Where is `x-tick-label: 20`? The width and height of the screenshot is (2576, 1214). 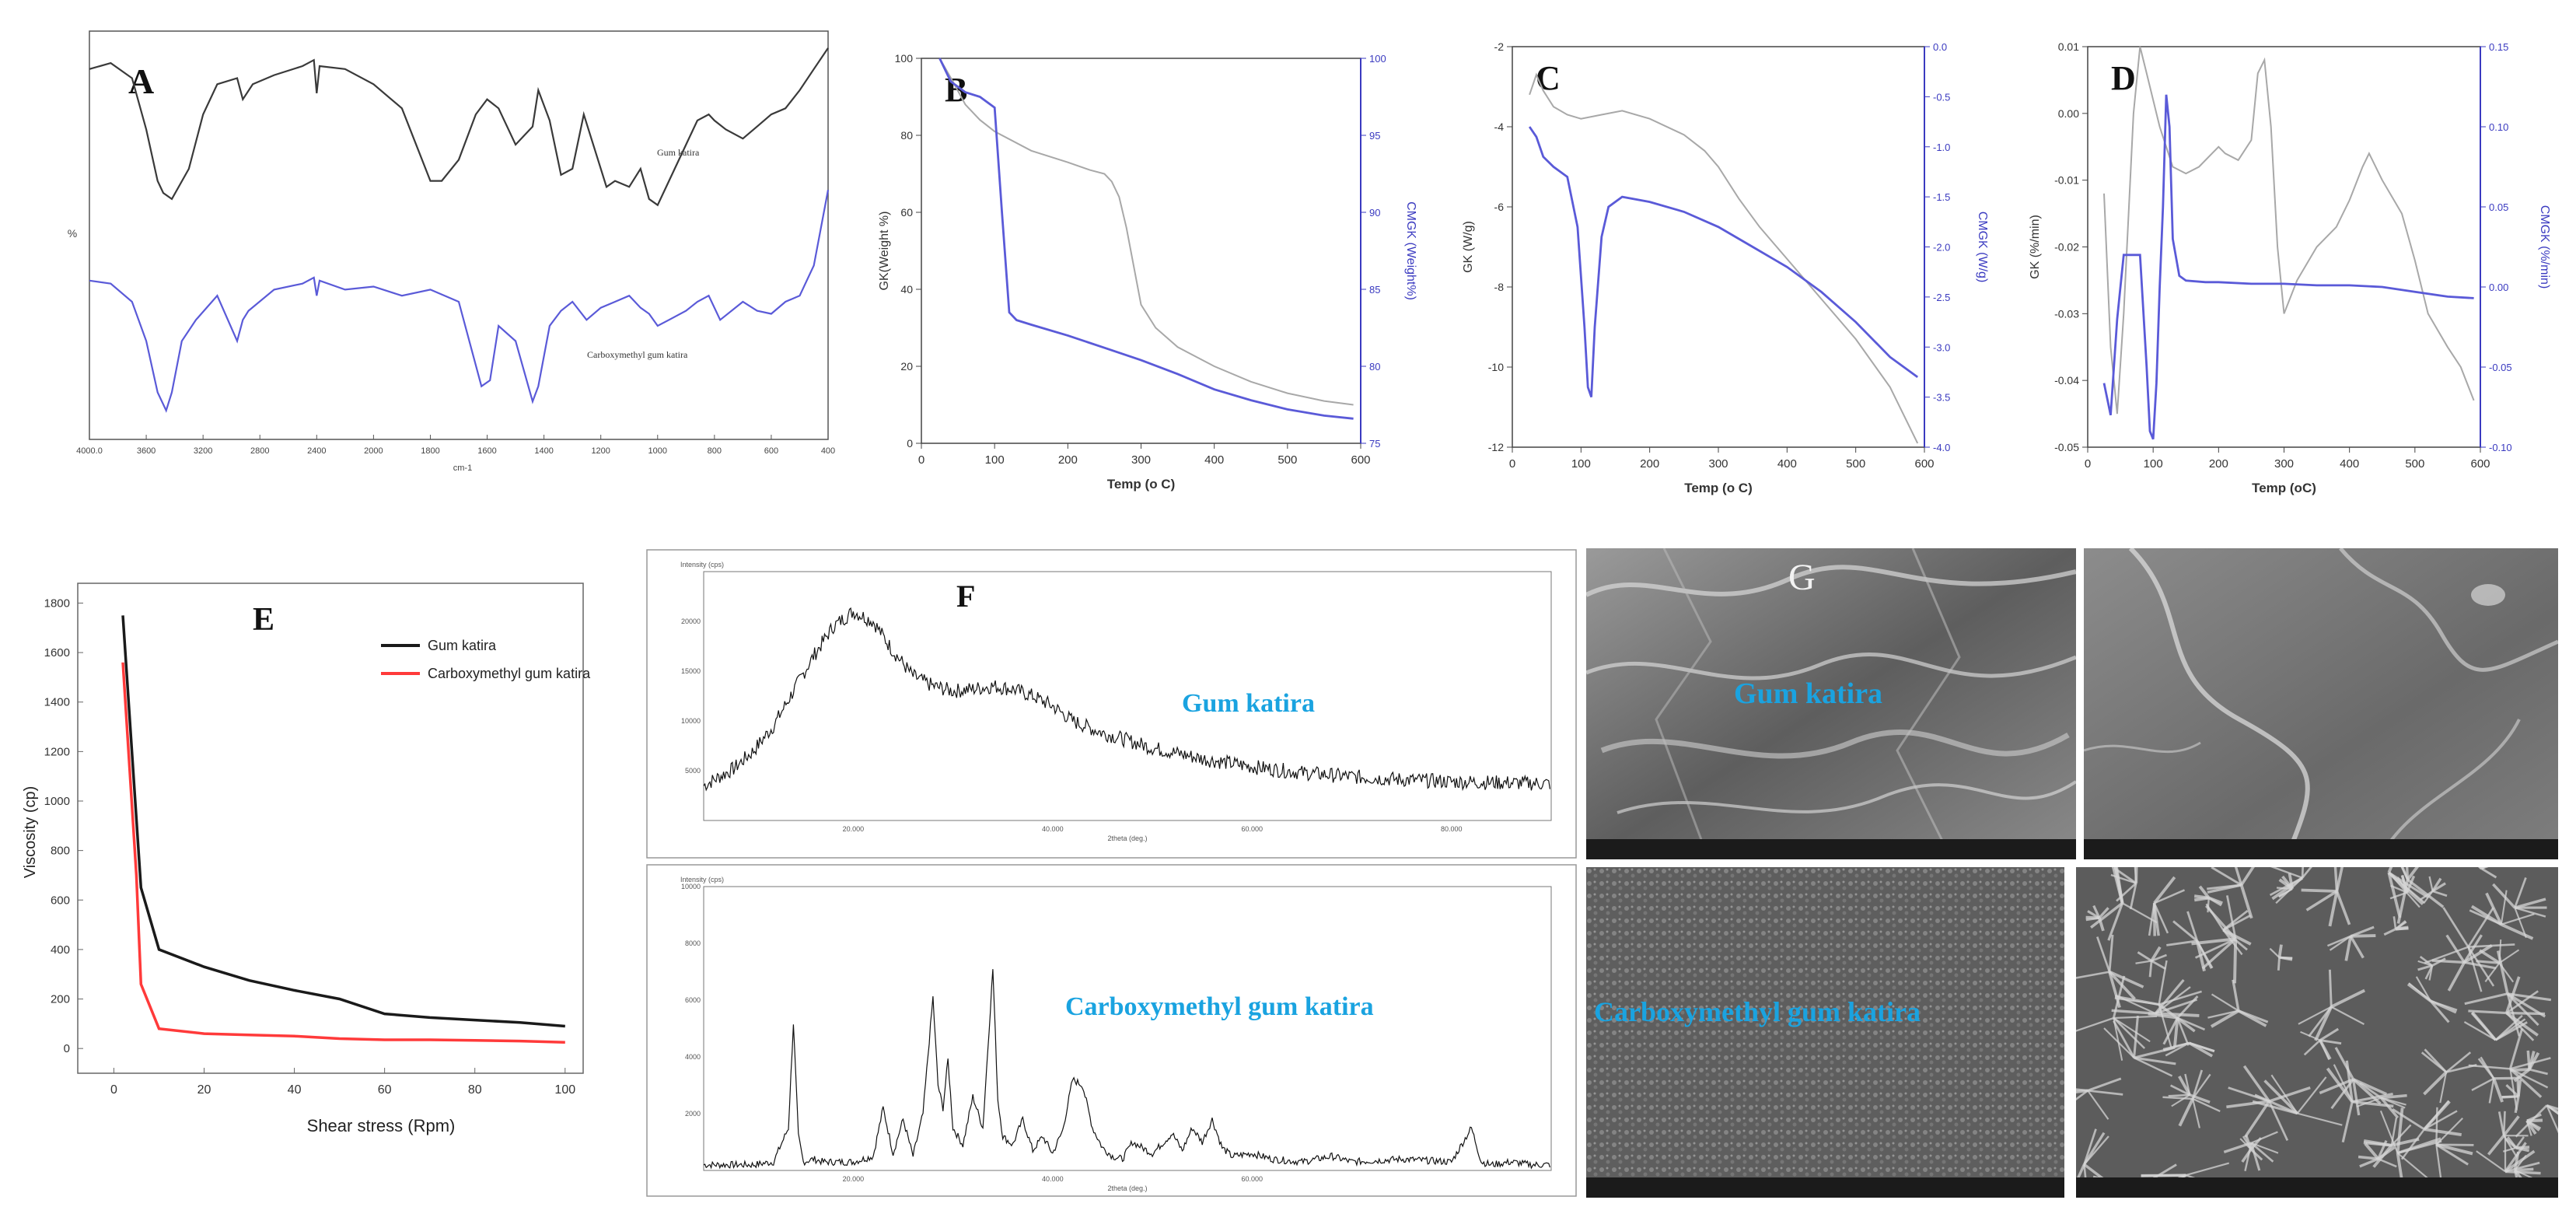
x-tick-label: 20 is located at coordinates (204, 1090).